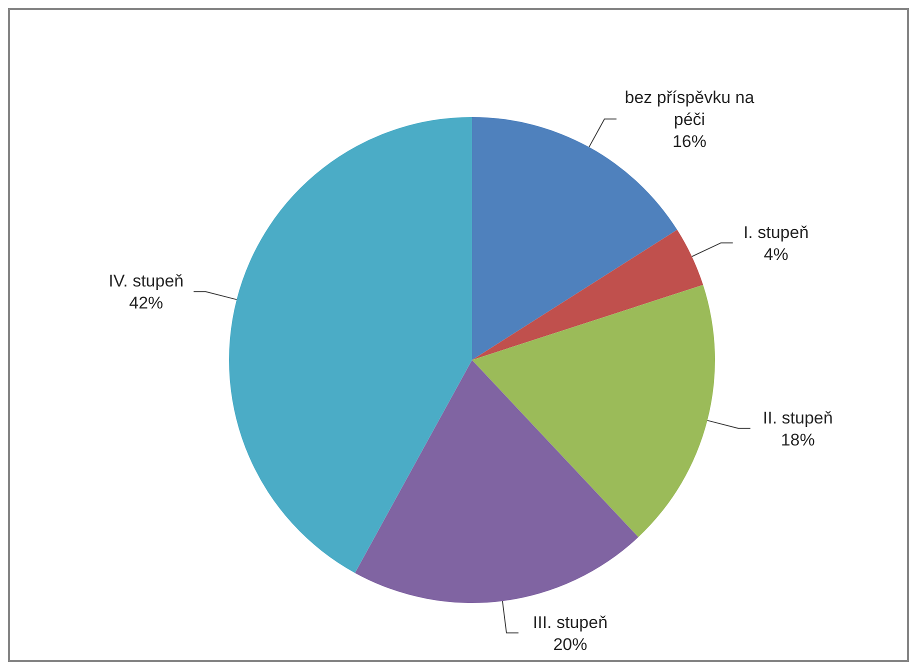  What do you see at coordinates (570, 644) in the screenshot?
I see `data-label: 20%` at bounding box center [570, 644].